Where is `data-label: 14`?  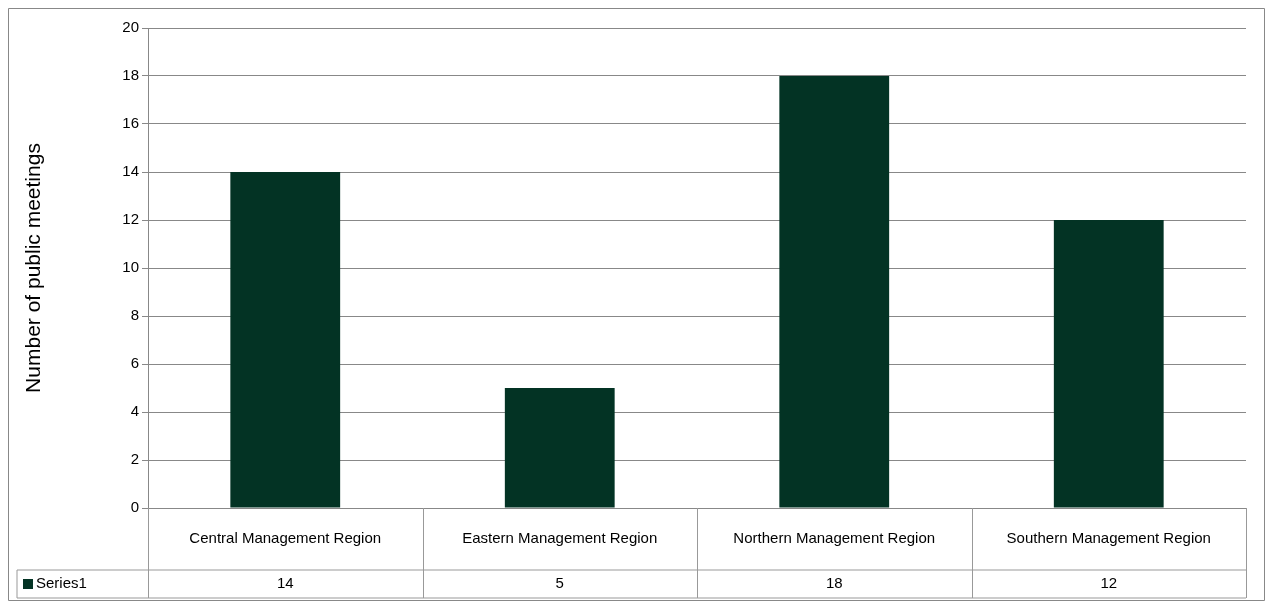 data-label: 14 is located at coordinates (285, 583).